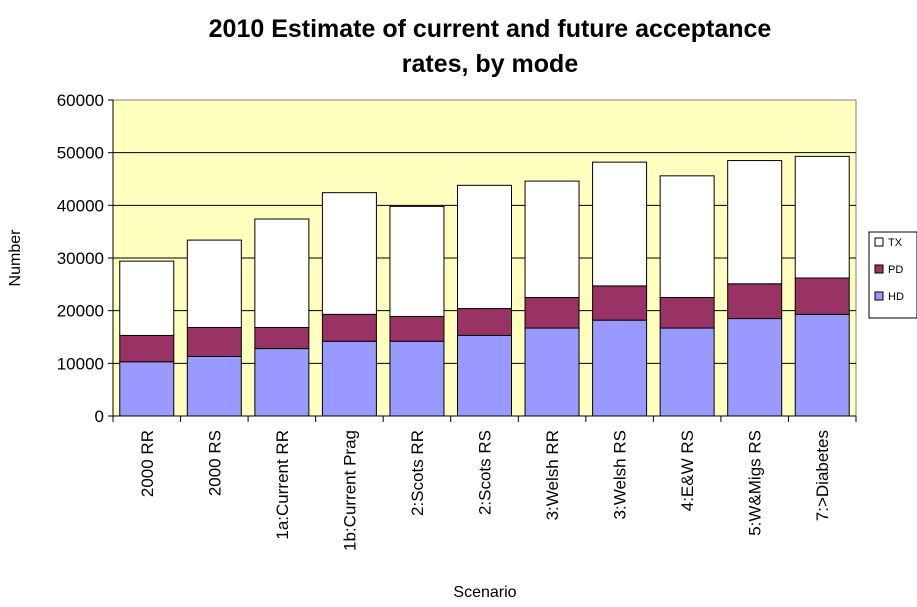  Describe the element at coordinates (895, 243) in the screenshot. I see `legend-label-tx: TX` at that location.